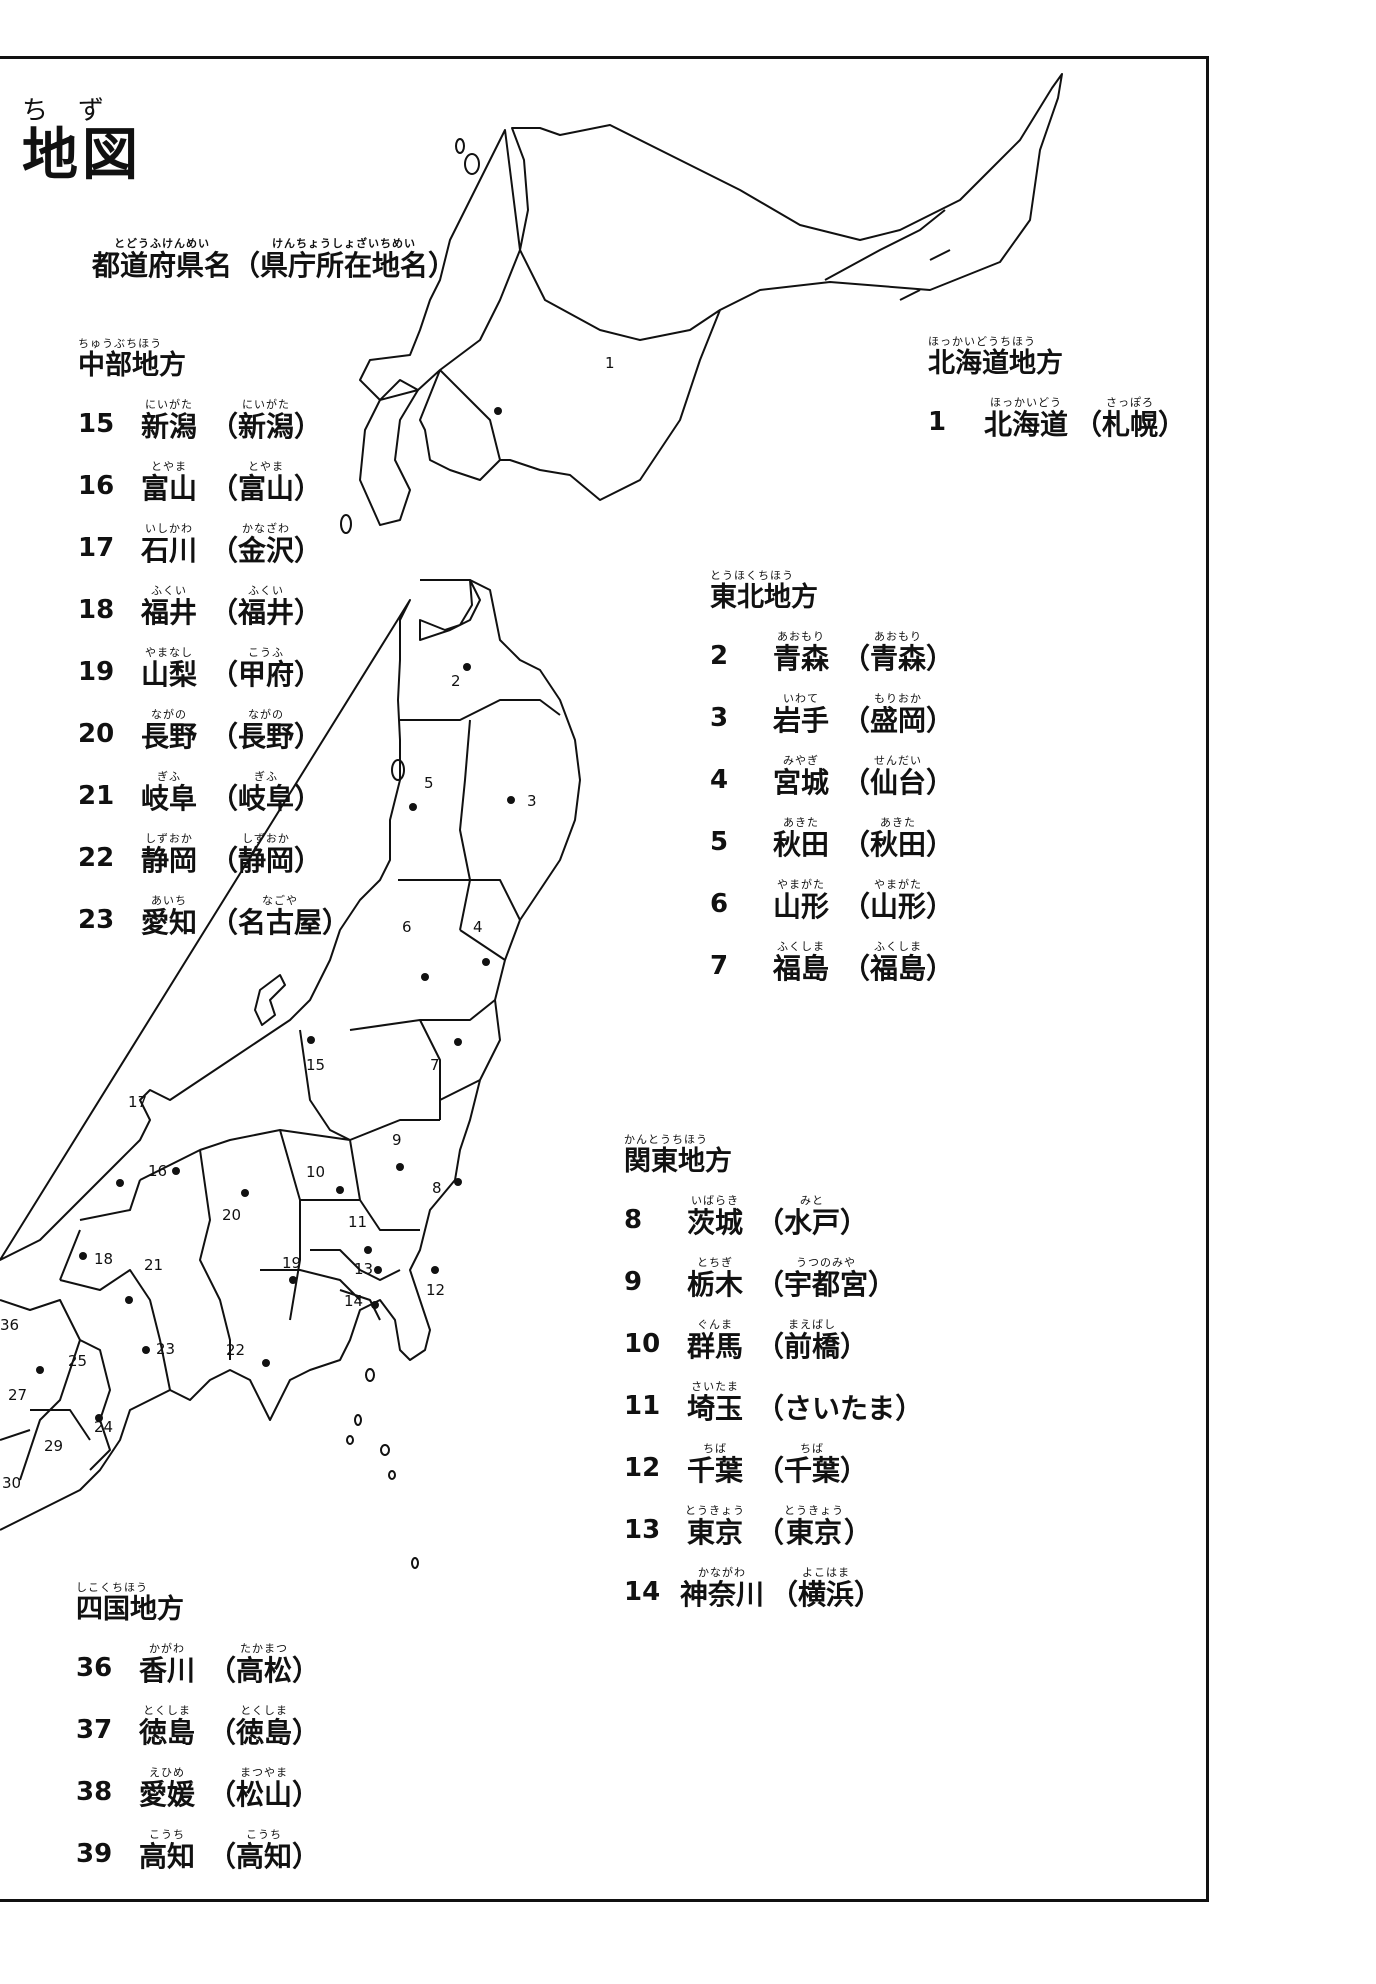 Image resolution: width=1376 pixels, height=1984 pixels. What do you see at coordinates (274, 259) in the screenshot?
I see `subtitle: とどうふけんめい 都道府県名 （ けんちょうしょざいちめい 県庁所在地名 ）` at bounding box center [274, 259].